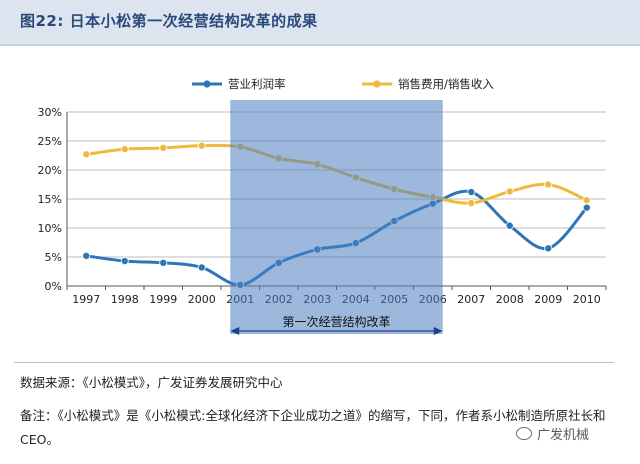 The height and width of the screenshot is (464, 640). I want to click on watermark-text: 广发机械, so click(563, 435).